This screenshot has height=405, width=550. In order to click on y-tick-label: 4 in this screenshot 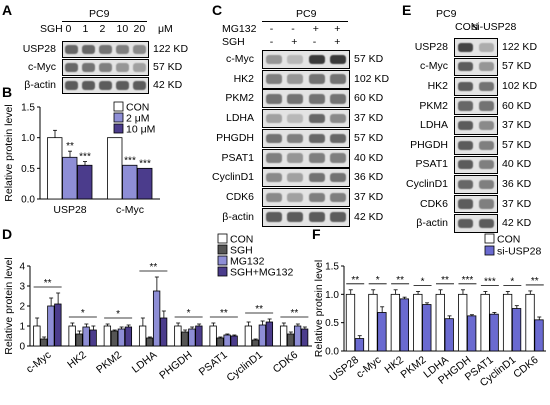, I will do `click(22, 267)`.